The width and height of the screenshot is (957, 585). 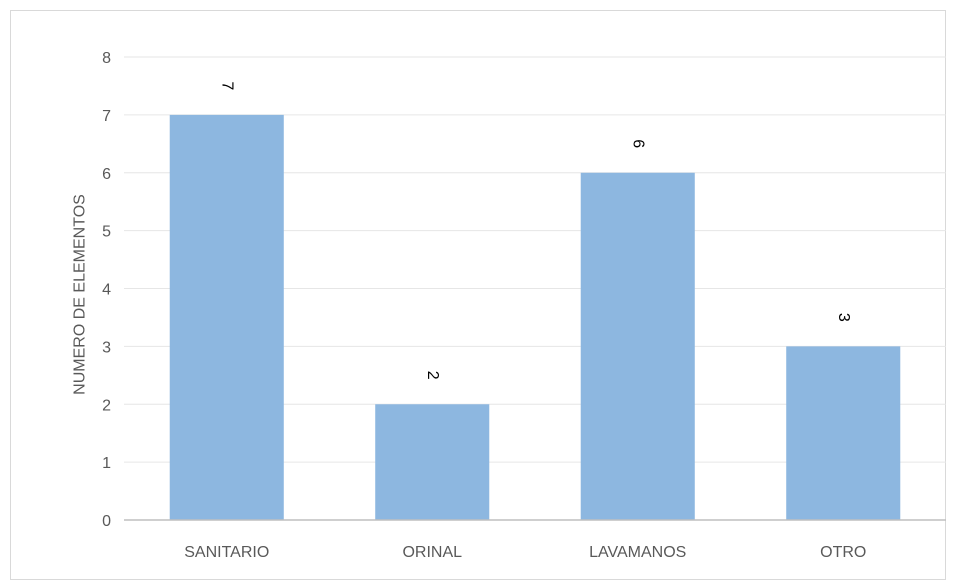 What do you see at coordinates (226, 552) in the screenshot?
I see `x-tick-label: SANITARIO` at bounding box center [226, 552].